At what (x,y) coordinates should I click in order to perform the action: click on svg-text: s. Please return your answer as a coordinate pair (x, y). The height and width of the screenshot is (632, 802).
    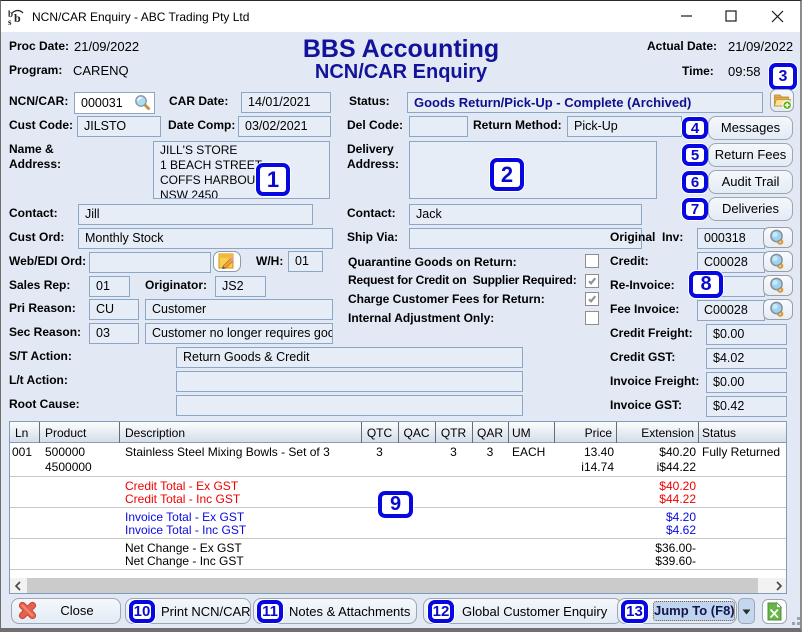
    Looking at the image, I should click on (10, 21).